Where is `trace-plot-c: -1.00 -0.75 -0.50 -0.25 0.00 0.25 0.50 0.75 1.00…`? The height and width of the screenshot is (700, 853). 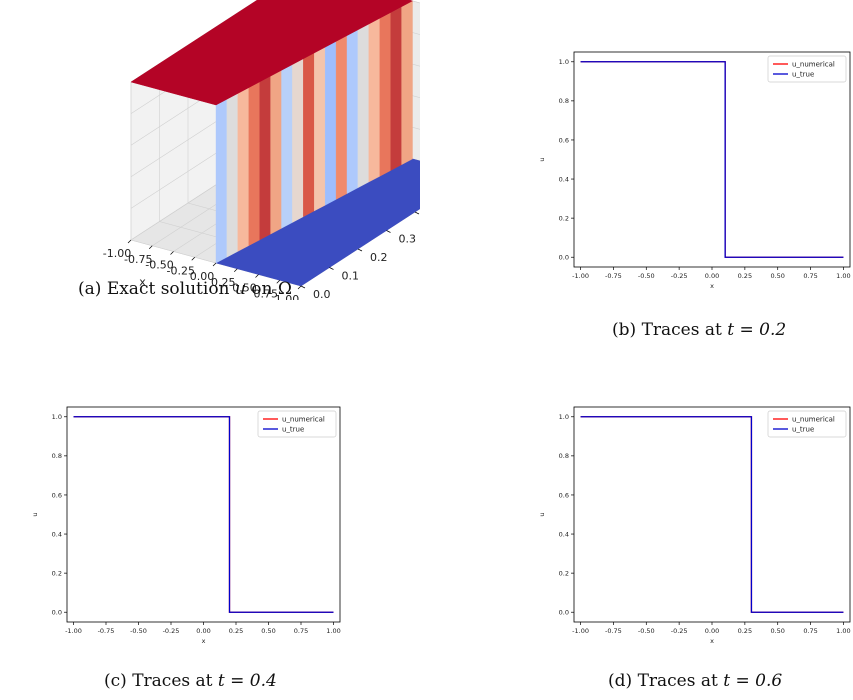
trace-plot-c: -1.00 -0.75 -0.50 -0.25 0.00 0.25 0.50 0.75 1.00… is located at coordinates (186, 525).